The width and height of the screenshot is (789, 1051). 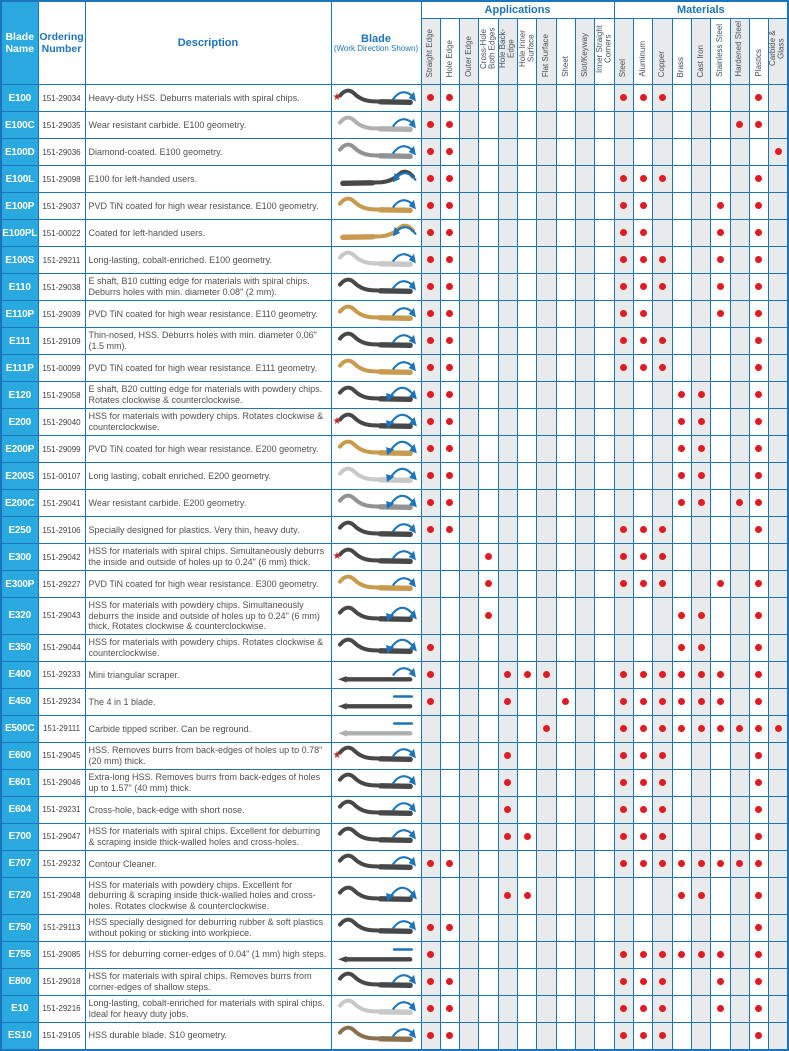 What do you see at coordinates (401, 420) in the screenshot?
I see `rotation-arrow-both-icon` at bounding box center [401, 420].